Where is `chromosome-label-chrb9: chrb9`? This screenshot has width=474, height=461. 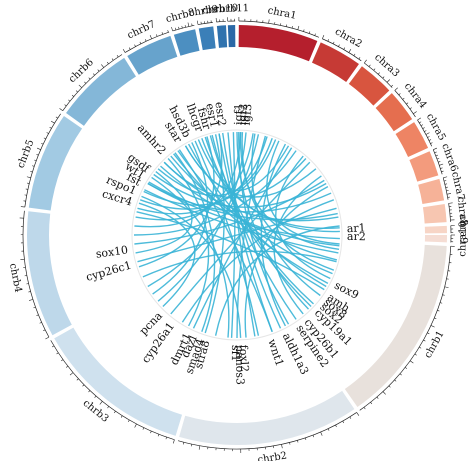 chromosome-label-chrb9: chrb9 is located at coordinates (203, 11).